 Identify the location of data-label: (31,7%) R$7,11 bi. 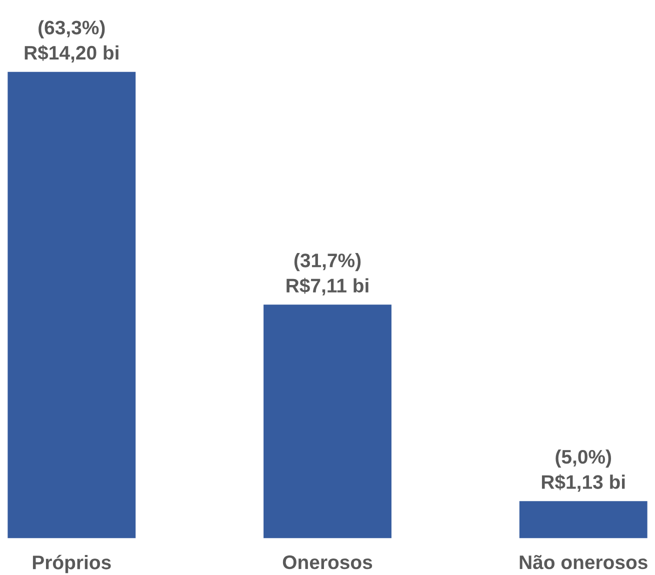
(327, 274).